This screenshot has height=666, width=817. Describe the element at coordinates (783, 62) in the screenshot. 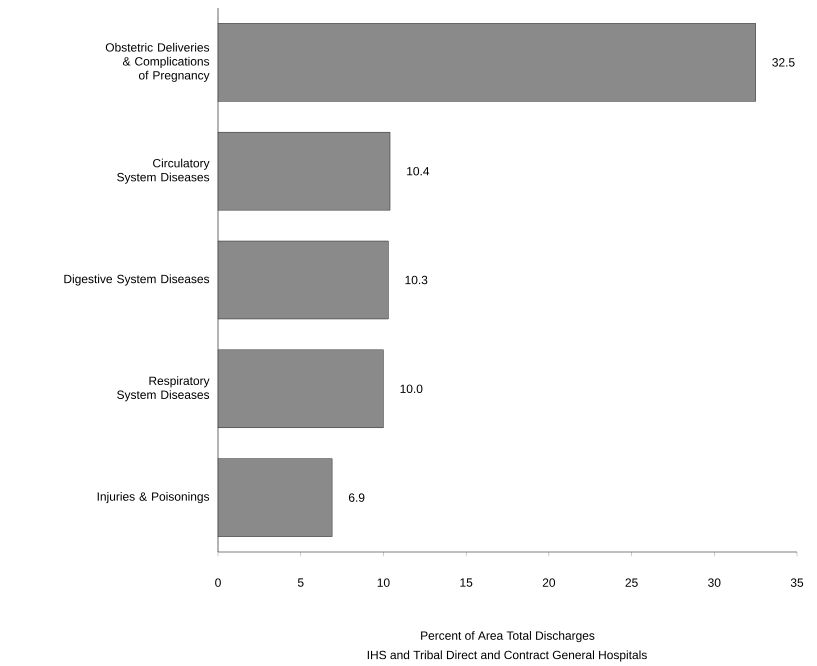

I see `data-label: 32.5` at that location.